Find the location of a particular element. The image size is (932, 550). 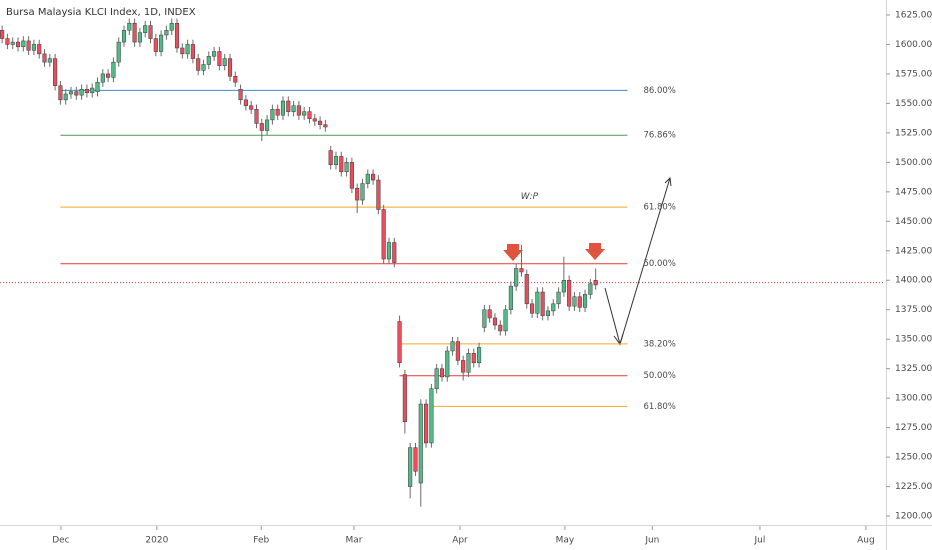

y-tick-label: 1350.00 is located at coordinates (913, 340).